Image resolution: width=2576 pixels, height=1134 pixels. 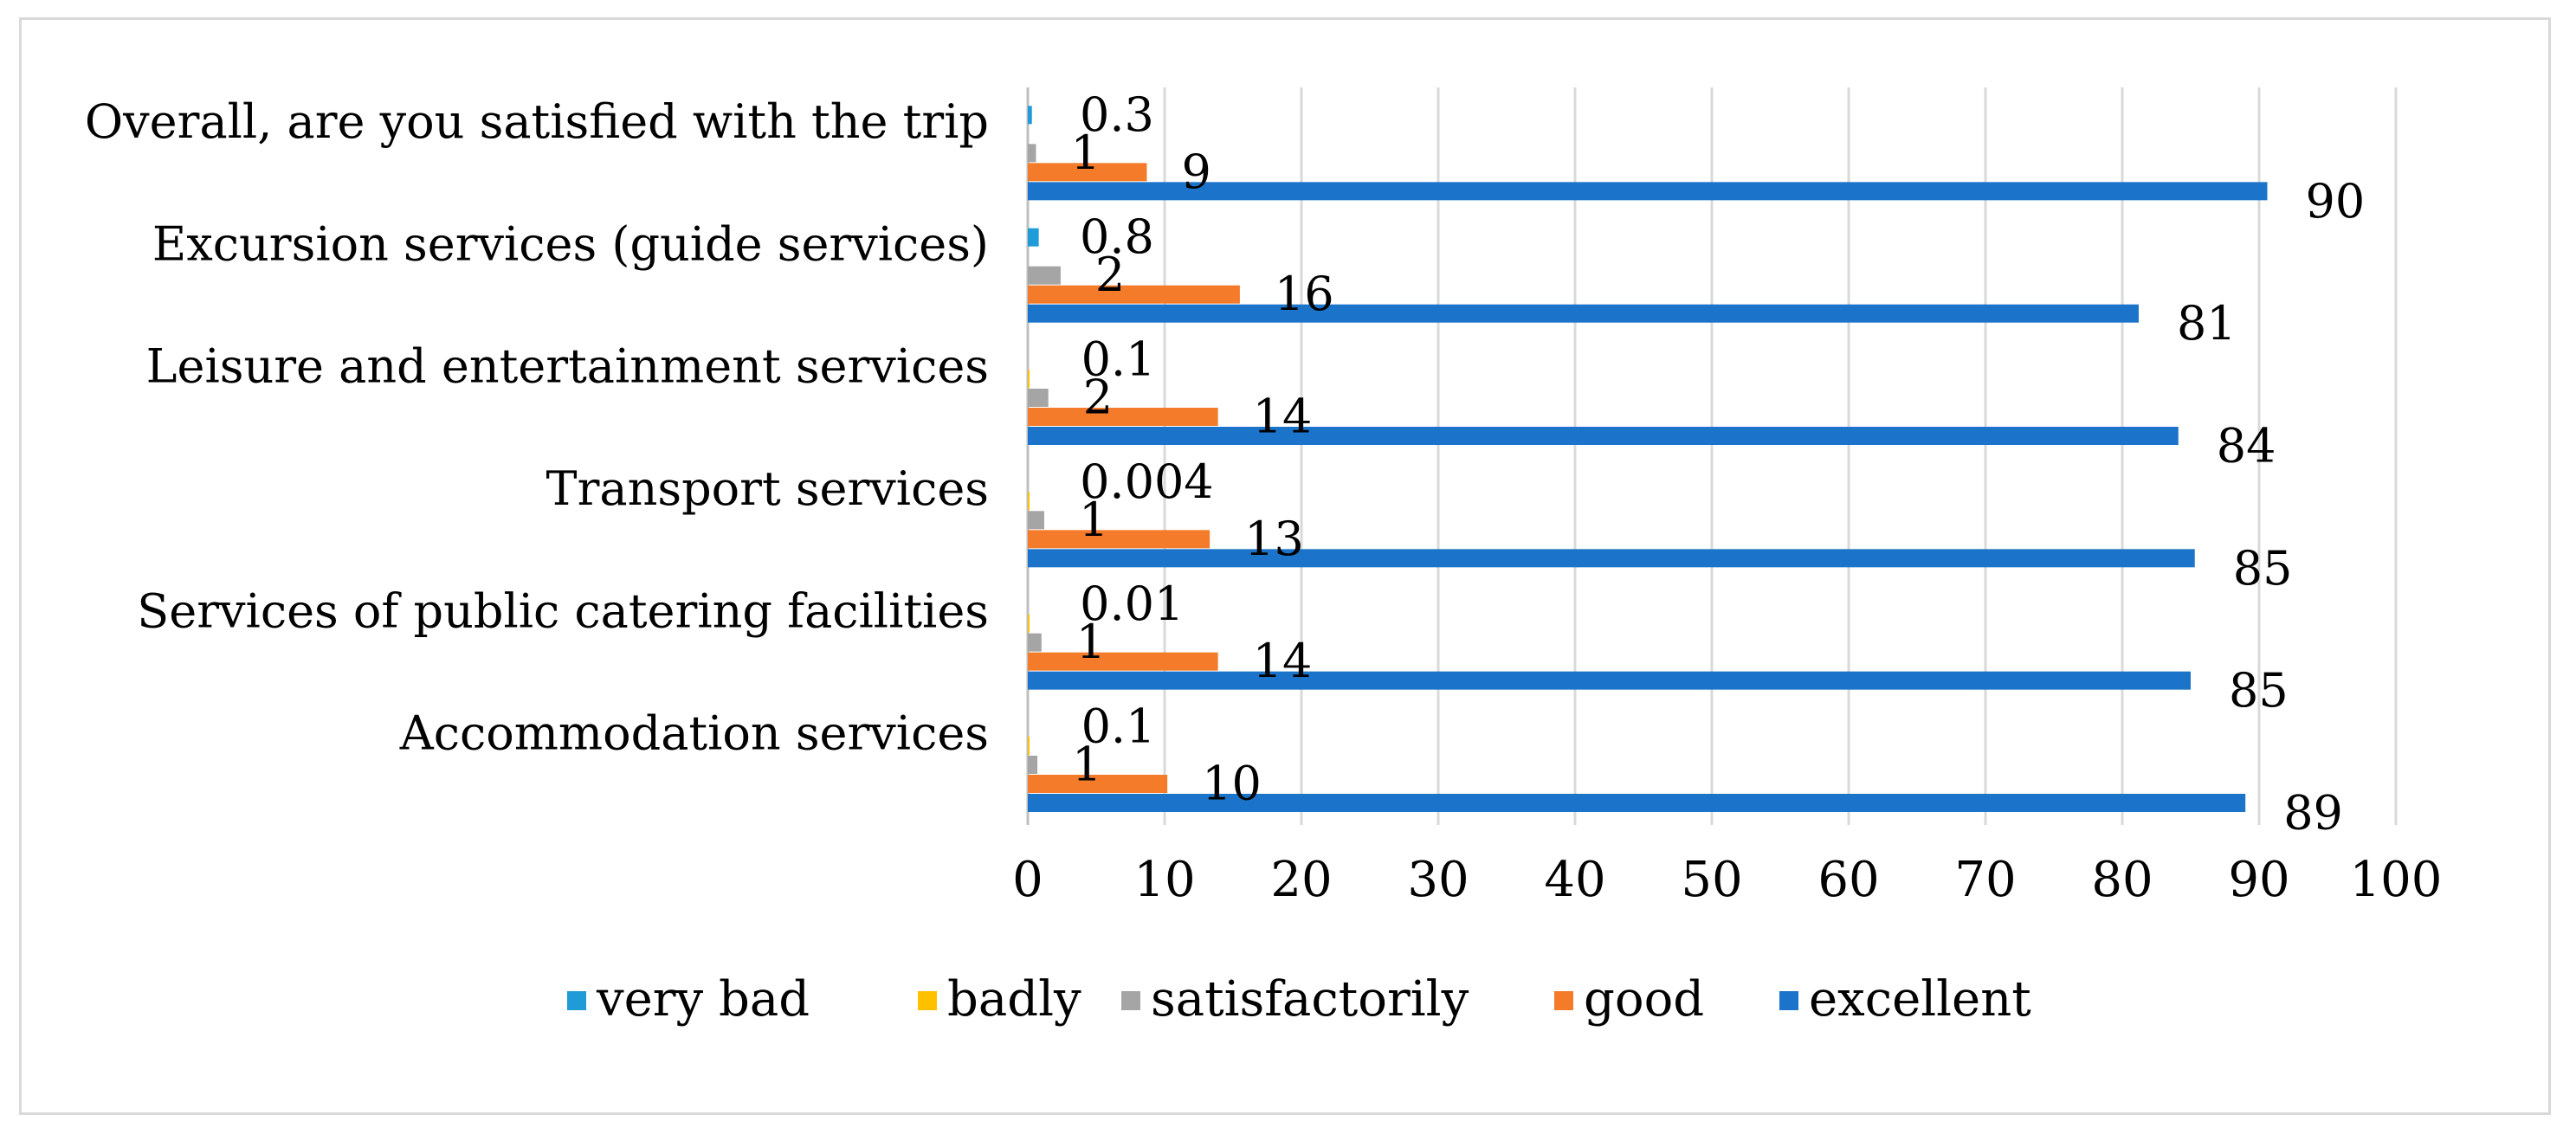 I want to click on x-tick-label: 0, so click(x=1027, y=880).